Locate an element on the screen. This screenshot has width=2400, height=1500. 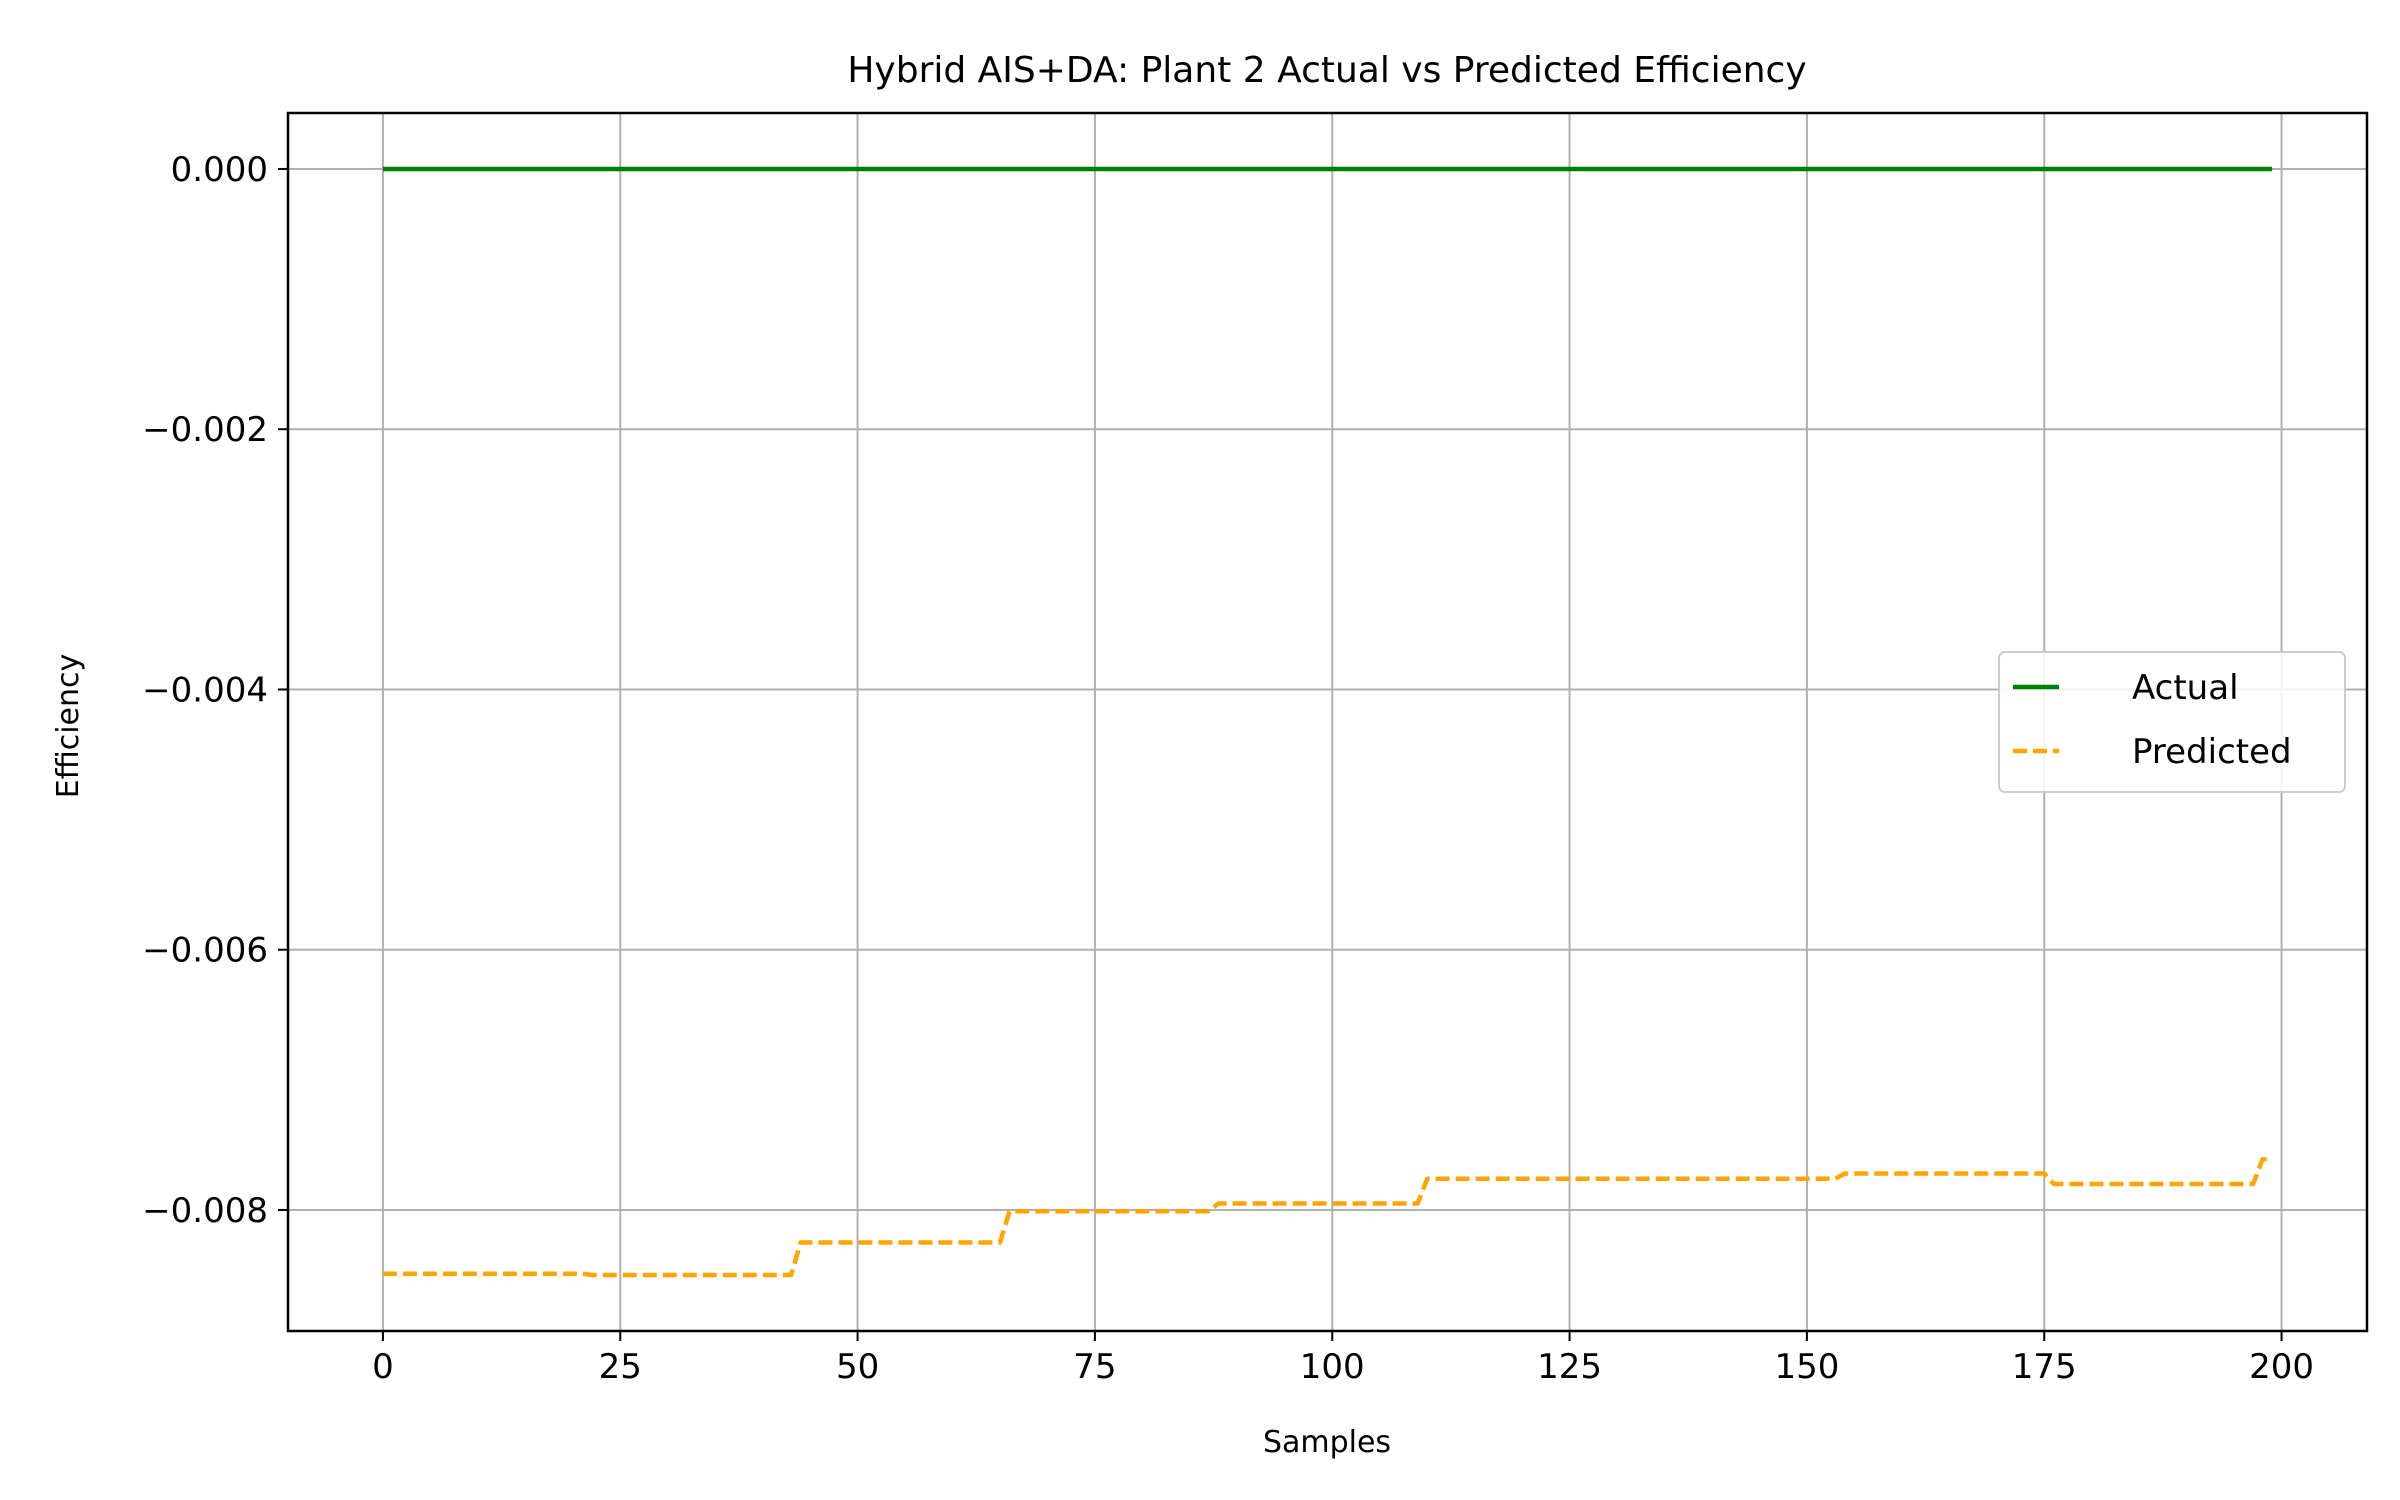
legend-label-predicted: Predicted is located at coordinates (2212, 752).